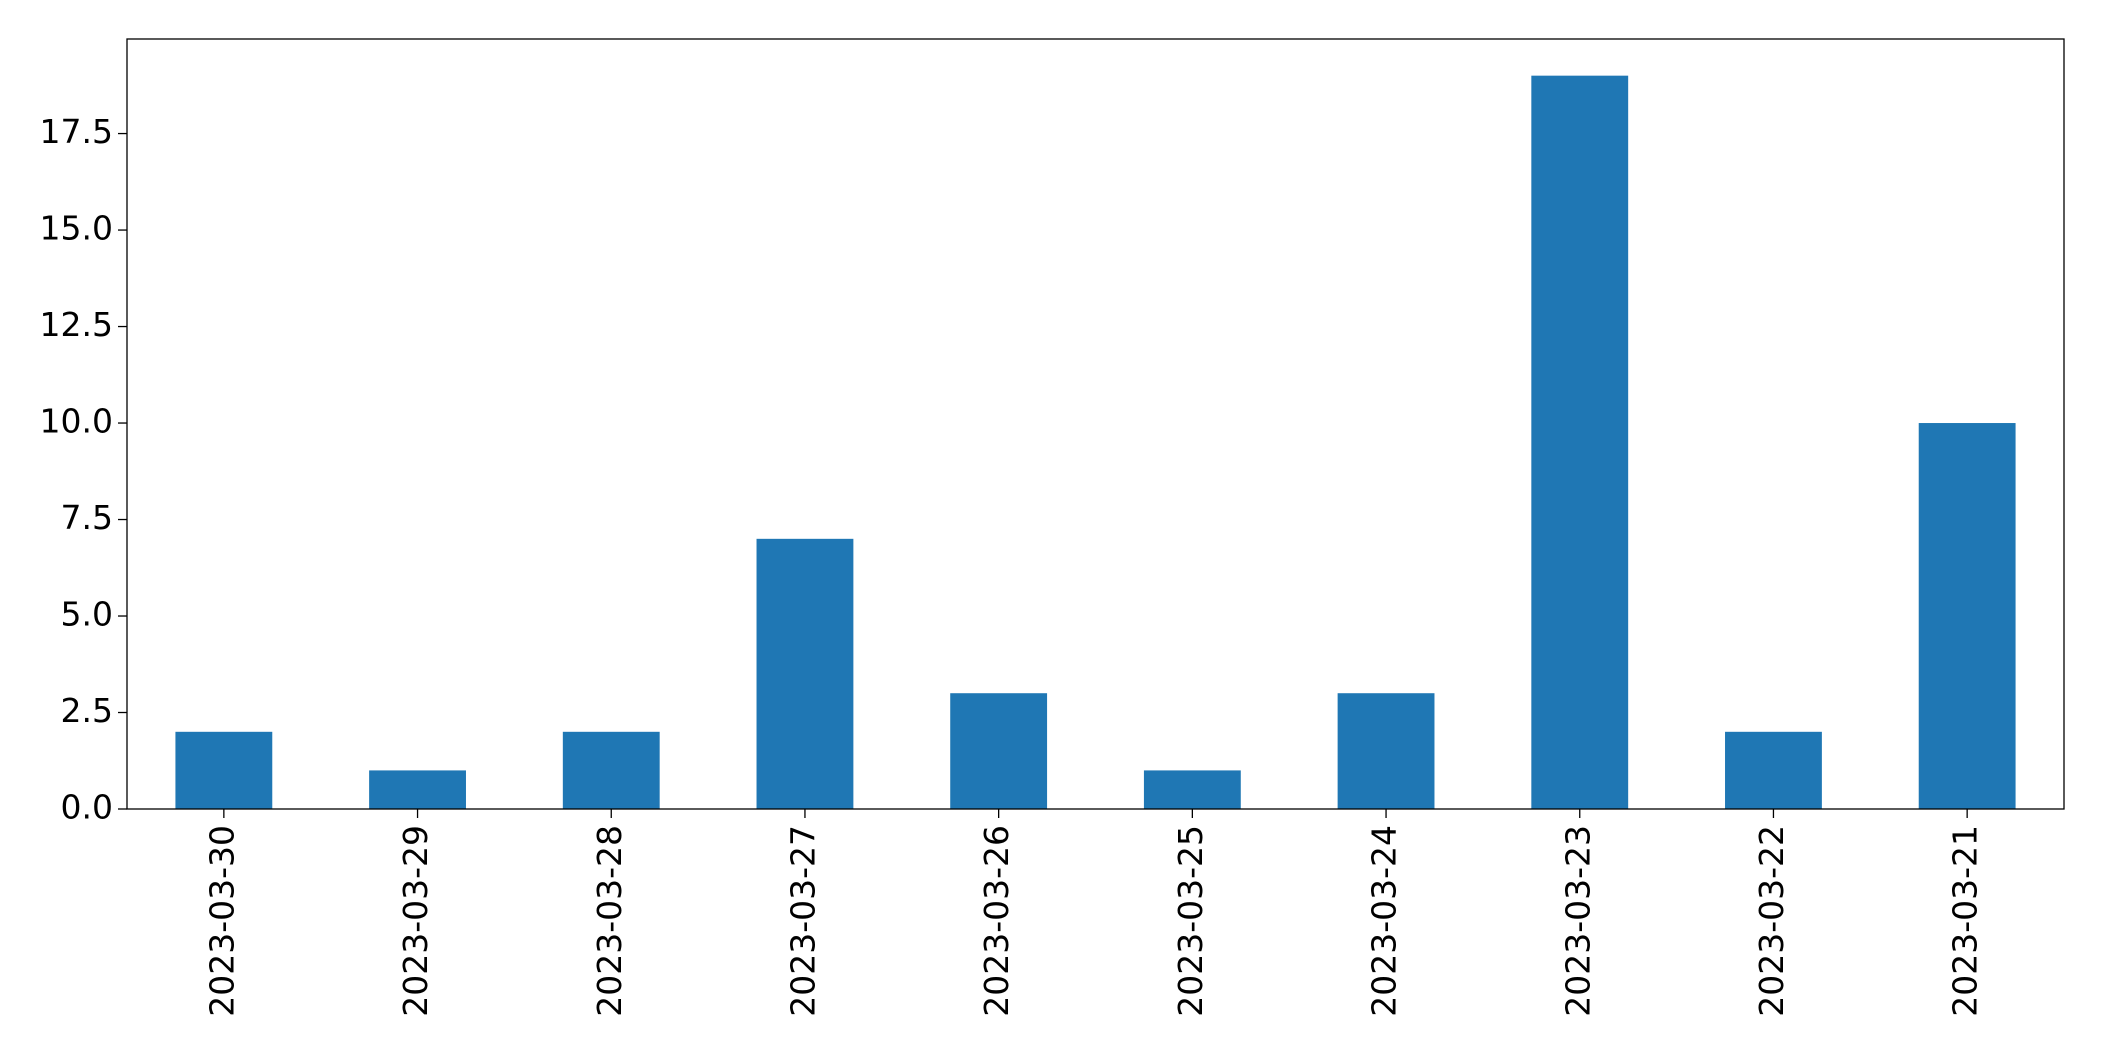 This screenshot has width=2104, height=1061. I want to click on y-tick-label: 2.5, so click(87, 710).